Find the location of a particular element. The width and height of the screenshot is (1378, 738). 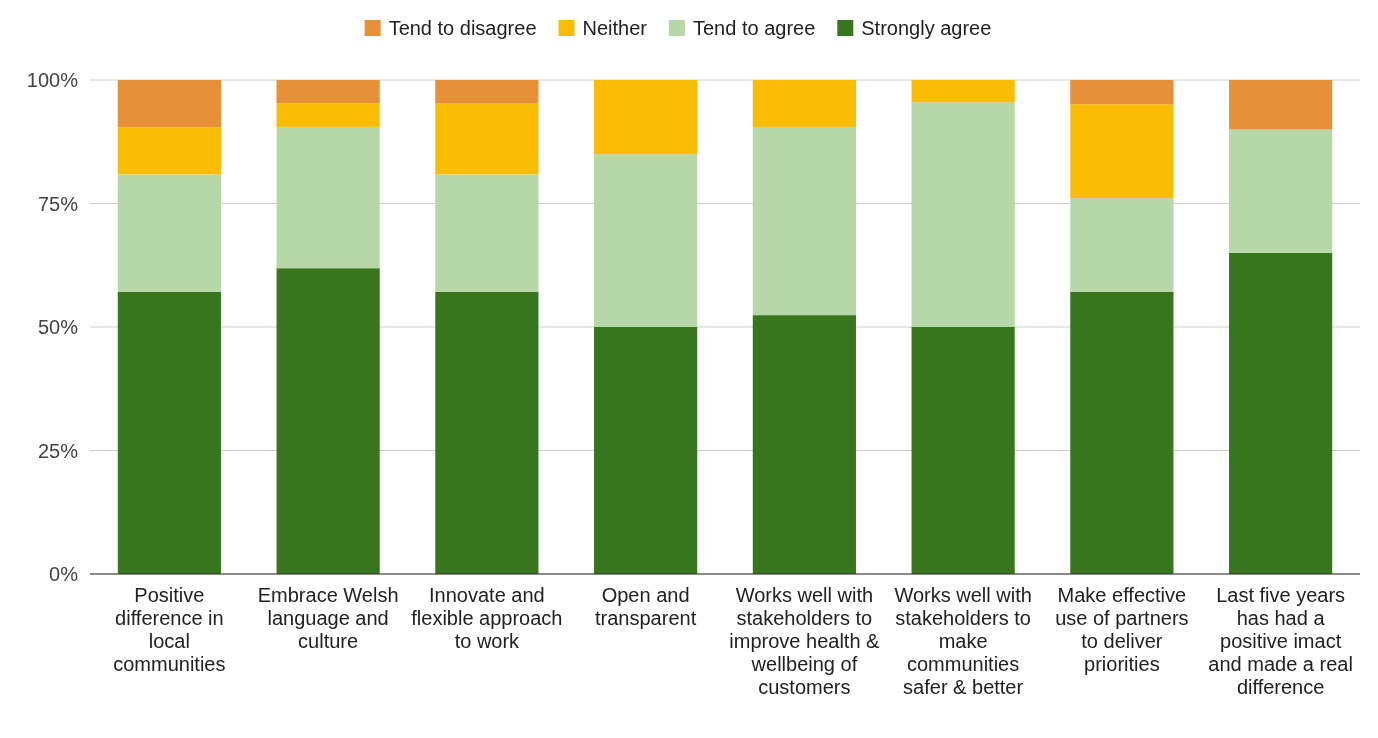

x-tick-label: Last five years has had a positive imact and made a real difference is located at coordinates (1280, 641).